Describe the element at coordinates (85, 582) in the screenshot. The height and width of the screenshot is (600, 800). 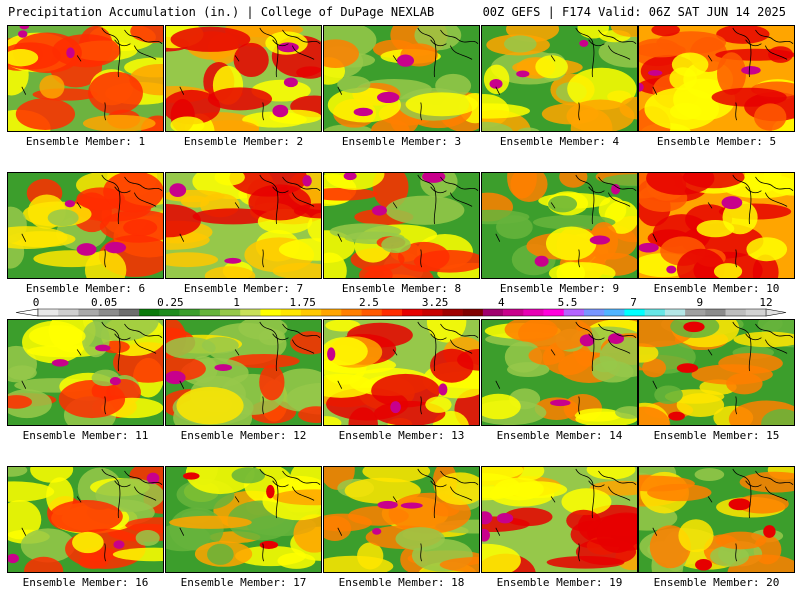
I see `ensemble-member-label: Ensemble Member: 16` at that location.